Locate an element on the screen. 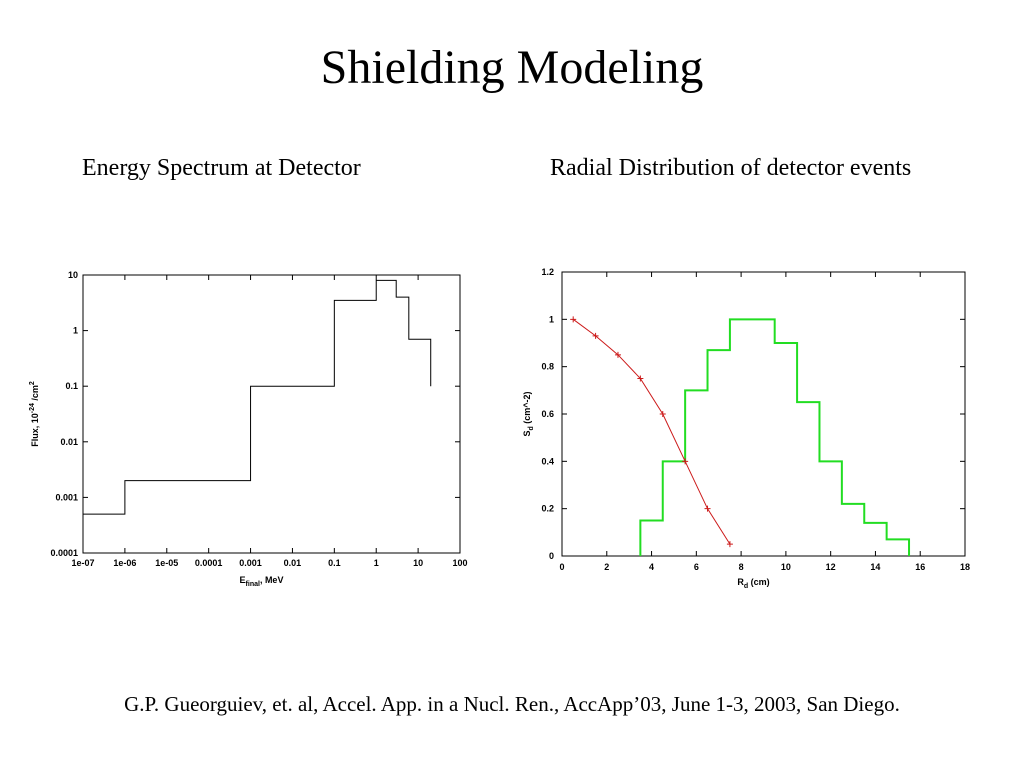 This screenshot has height=768, width=1024. y-tick-label: 0.001 is located at coordinates (66, 497).